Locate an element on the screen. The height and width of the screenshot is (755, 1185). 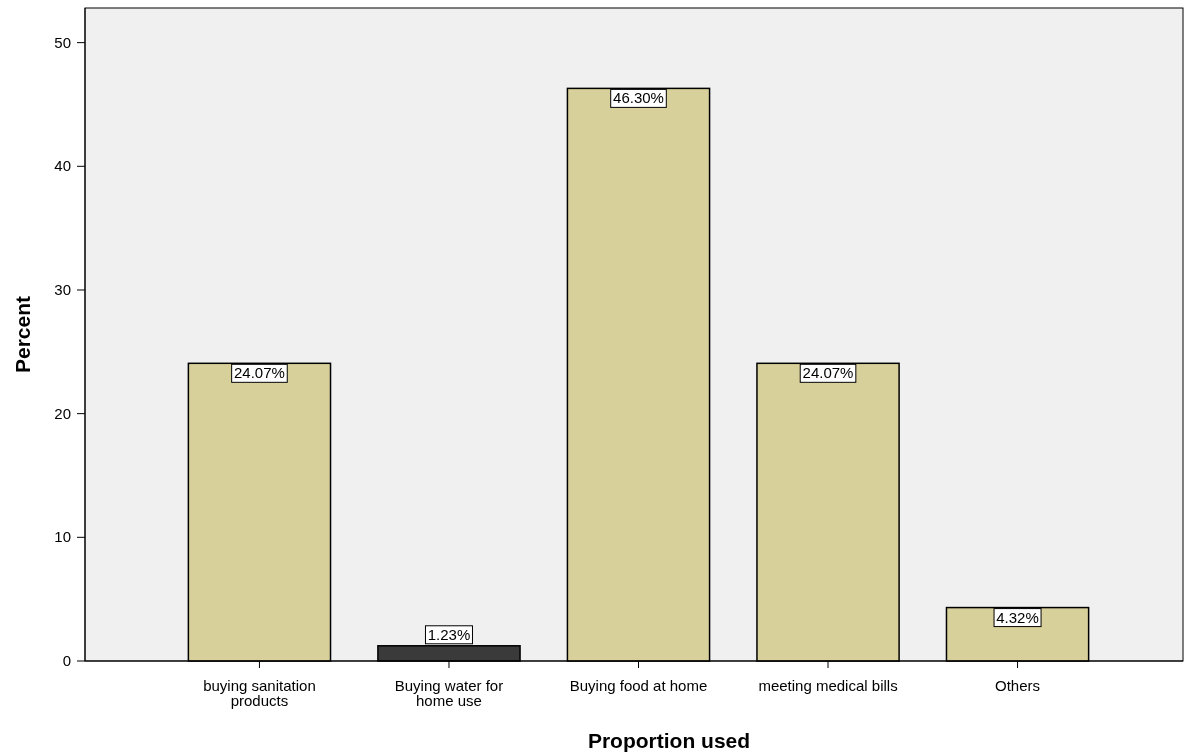
x-tick-label: Buying water for home use is located at coordinates (449, 693).